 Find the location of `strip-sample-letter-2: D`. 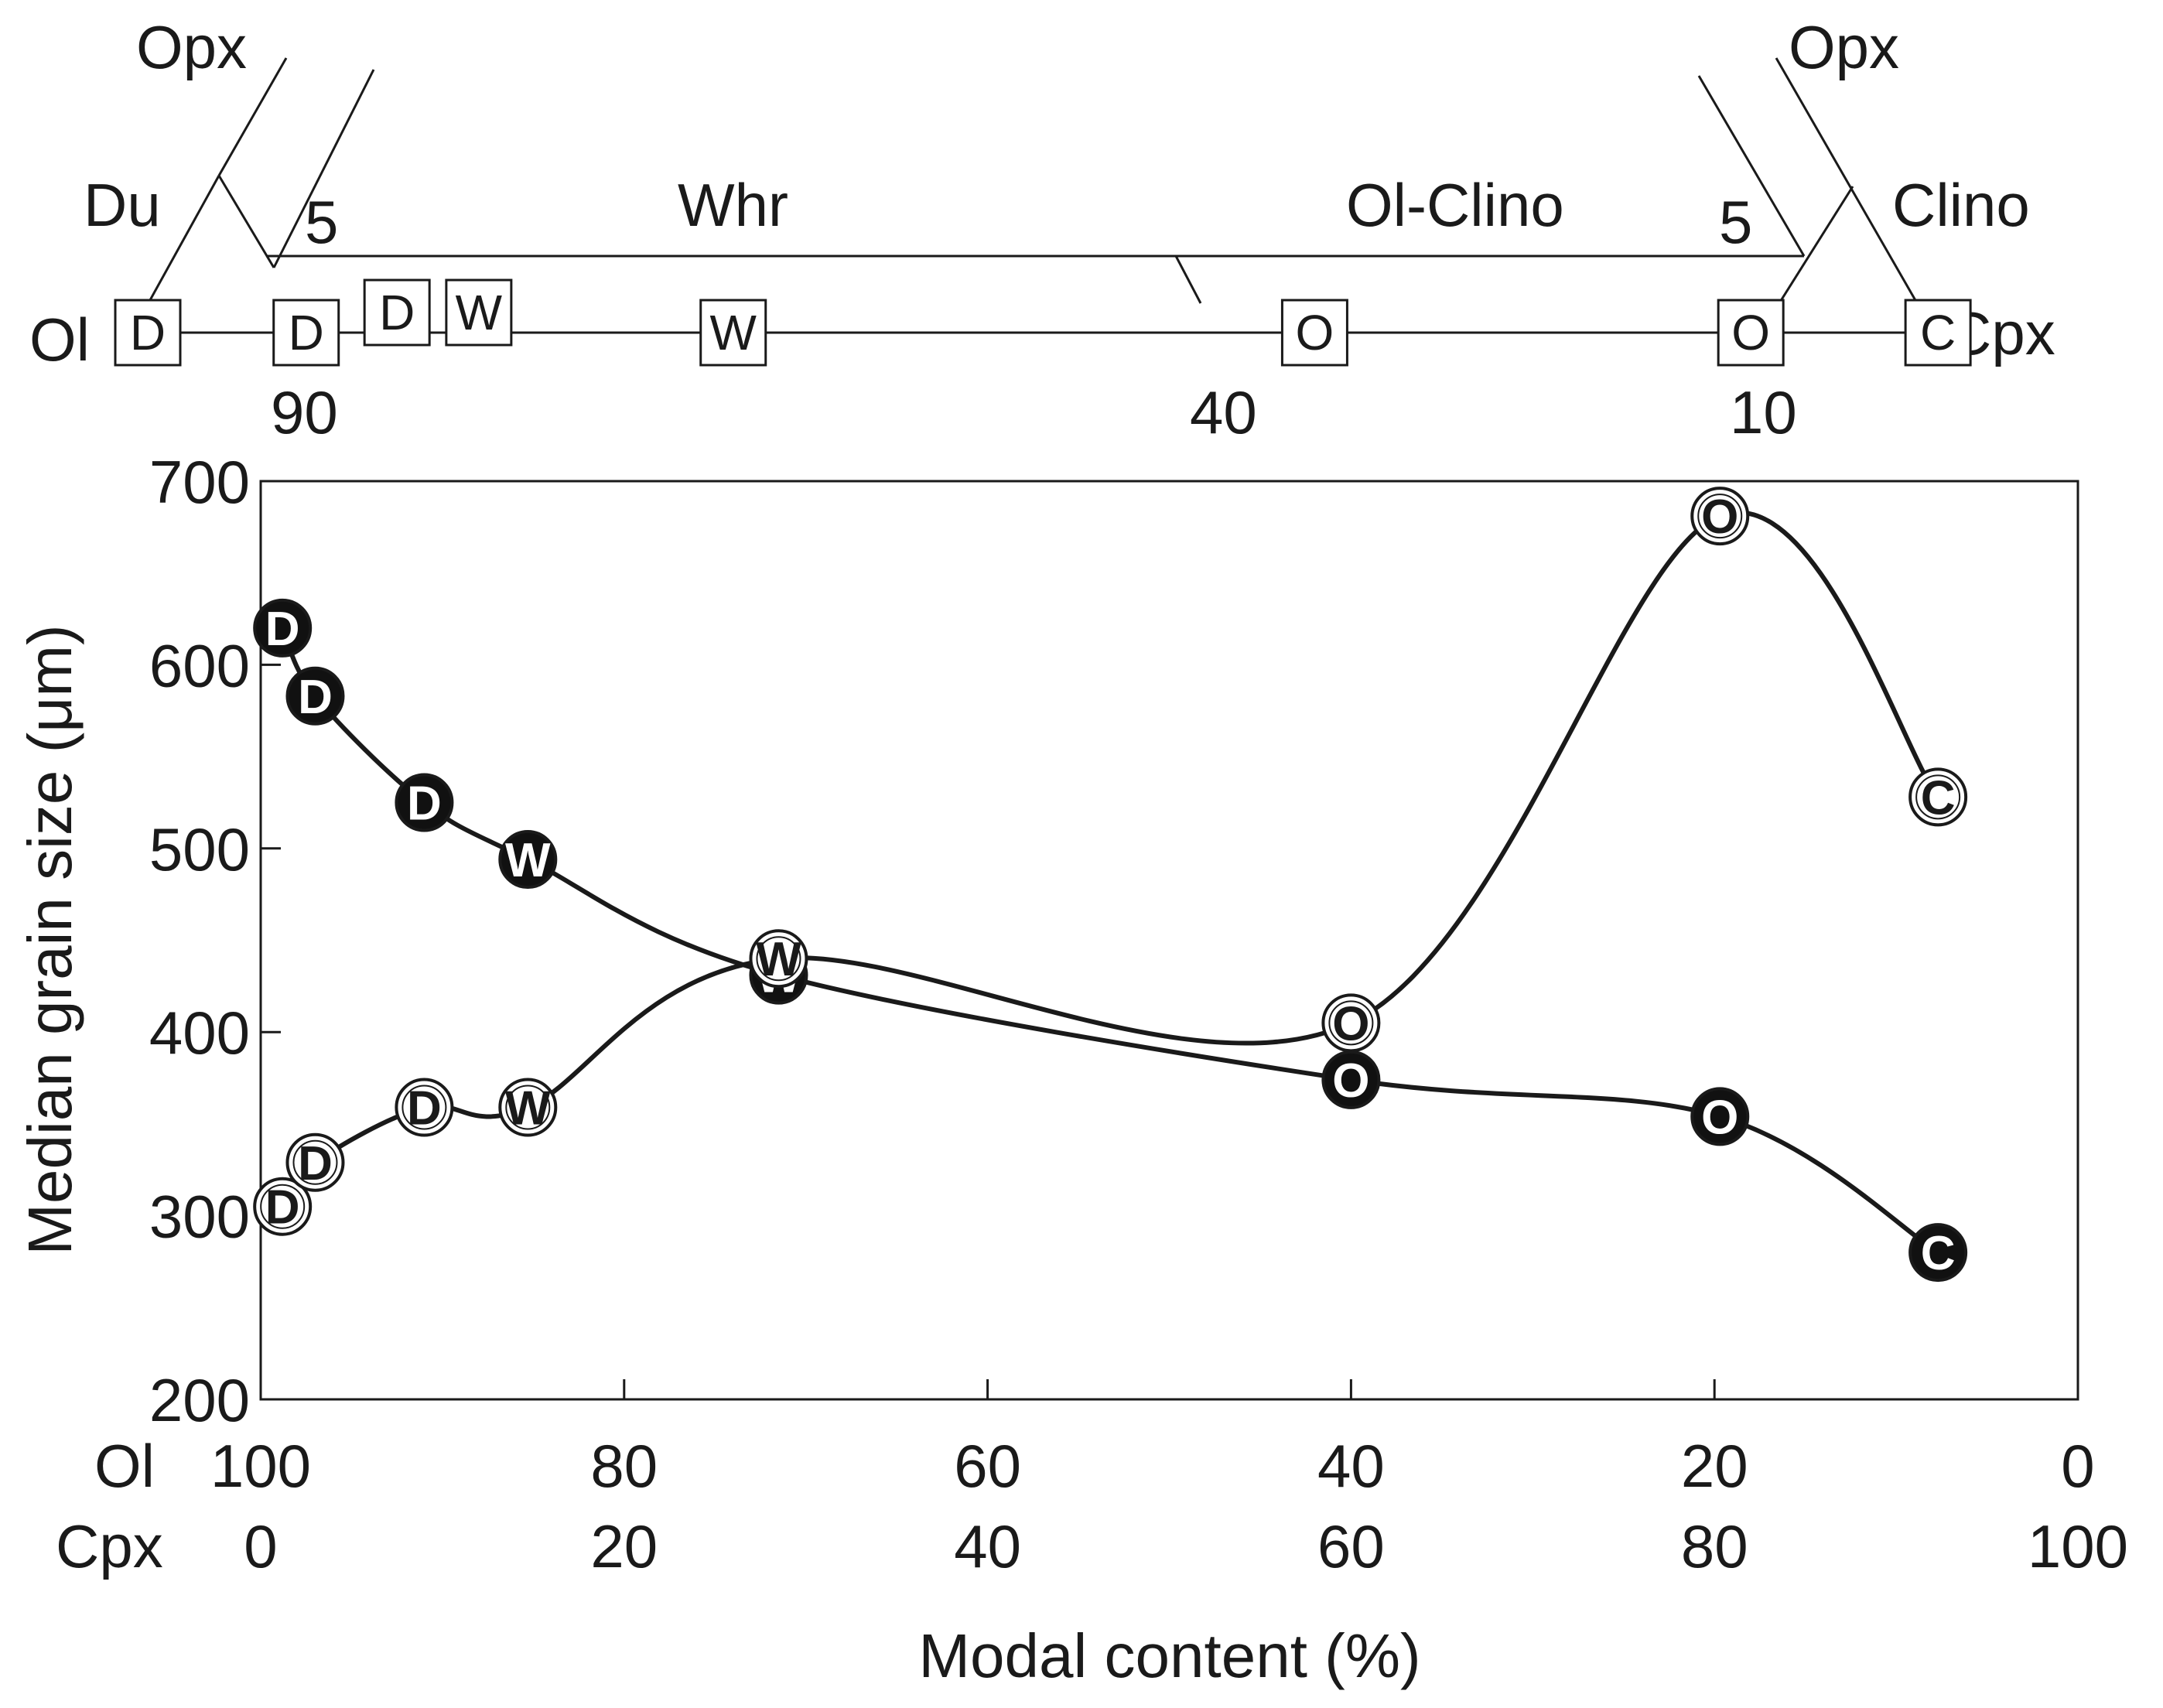

strip-sample-letter-2: D is located at coordinates (397, 312).